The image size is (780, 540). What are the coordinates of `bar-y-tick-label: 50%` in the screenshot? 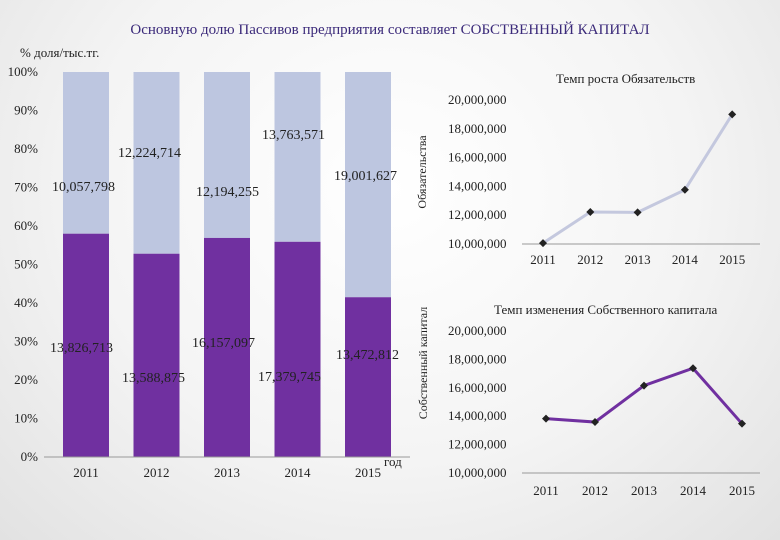 It's located at (26, 264).